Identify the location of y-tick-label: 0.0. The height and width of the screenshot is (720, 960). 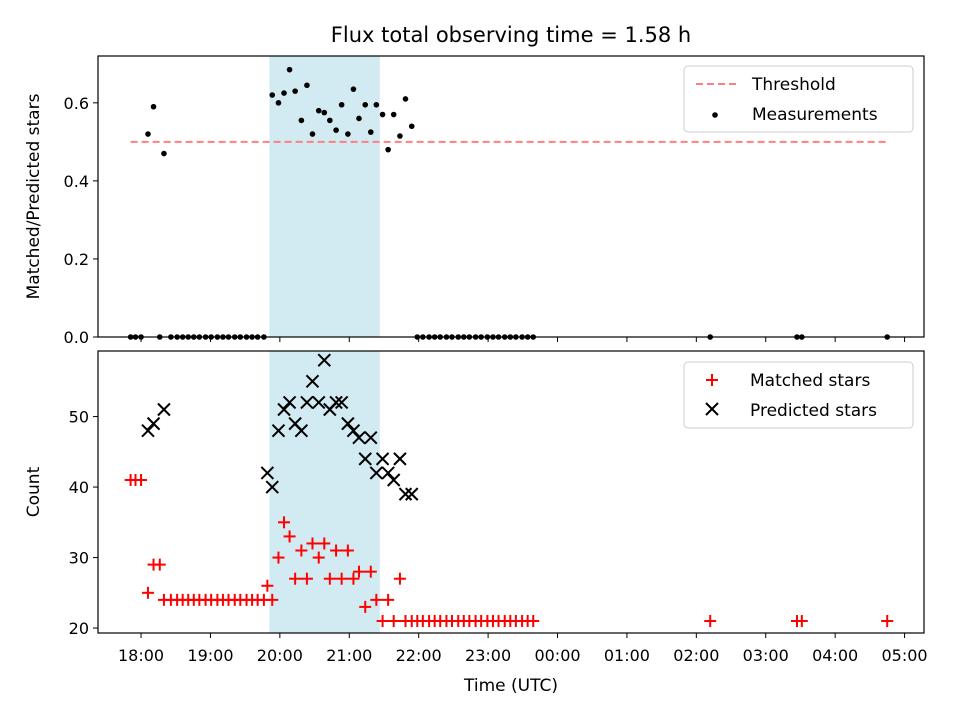
(76, 337).